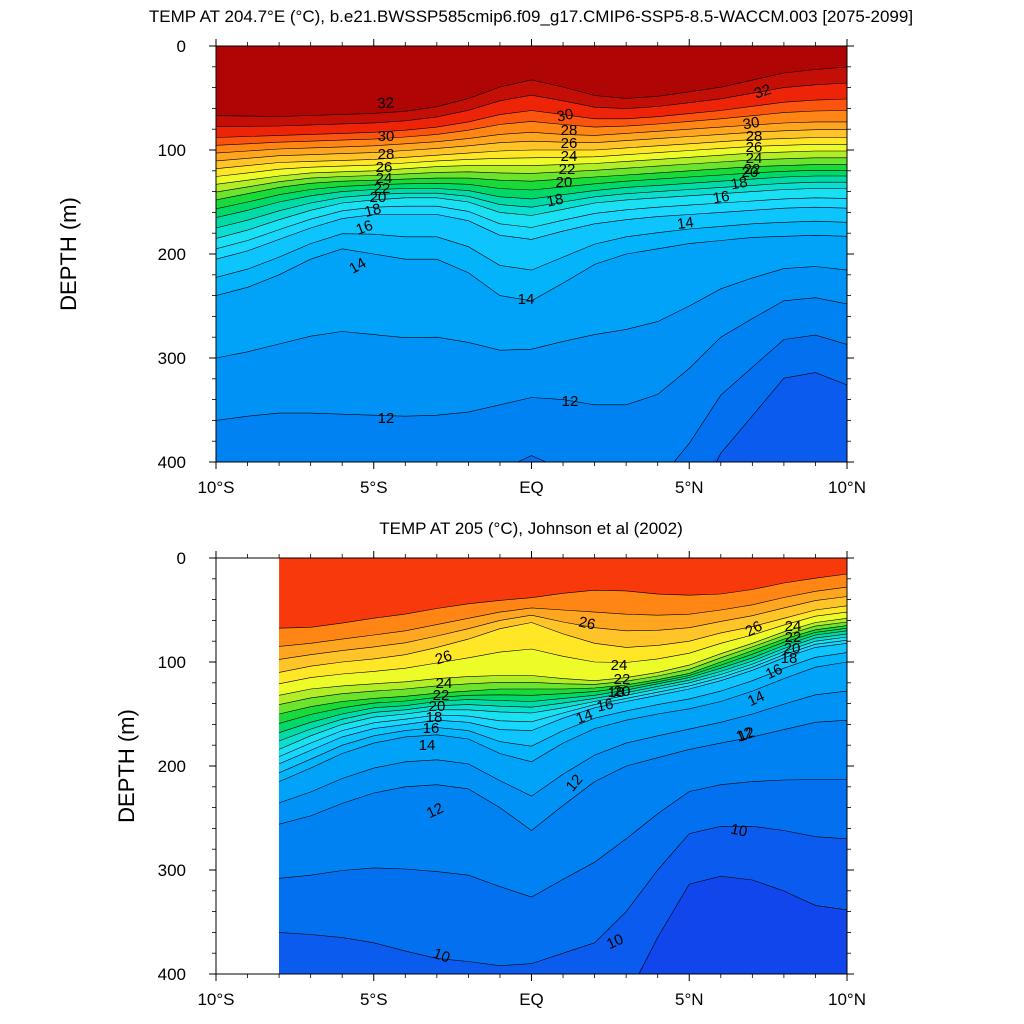  Describe the element at coordinates (754, 136) in the screenshot. I see `contour-label: 28` at that location.